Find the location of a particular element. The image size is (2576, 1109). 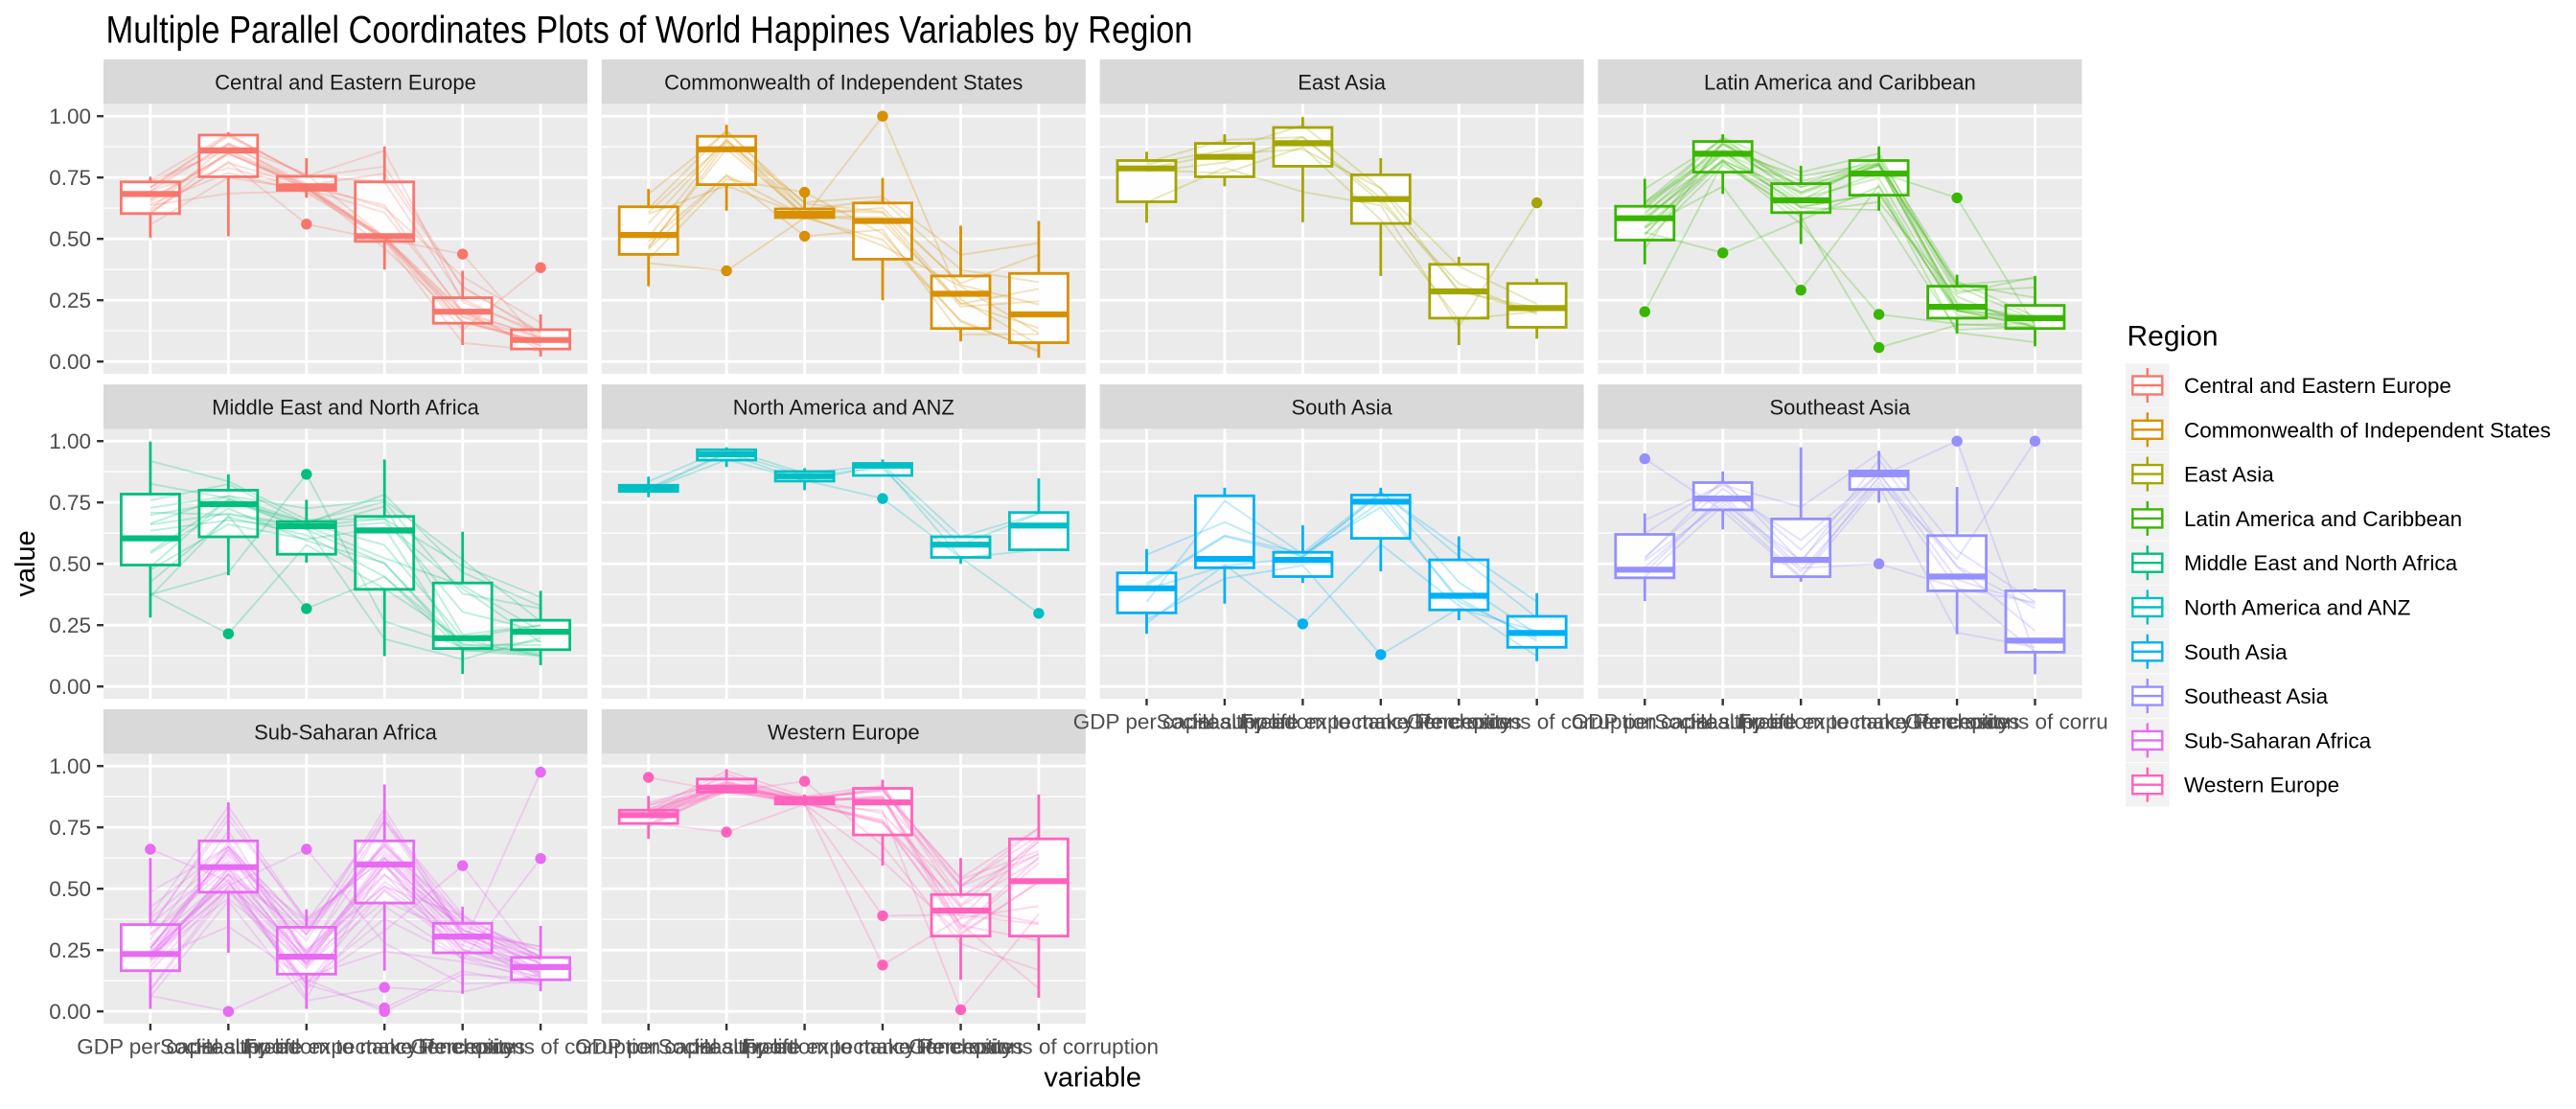

svg-text: Region is located at coordinates (2173, 337).